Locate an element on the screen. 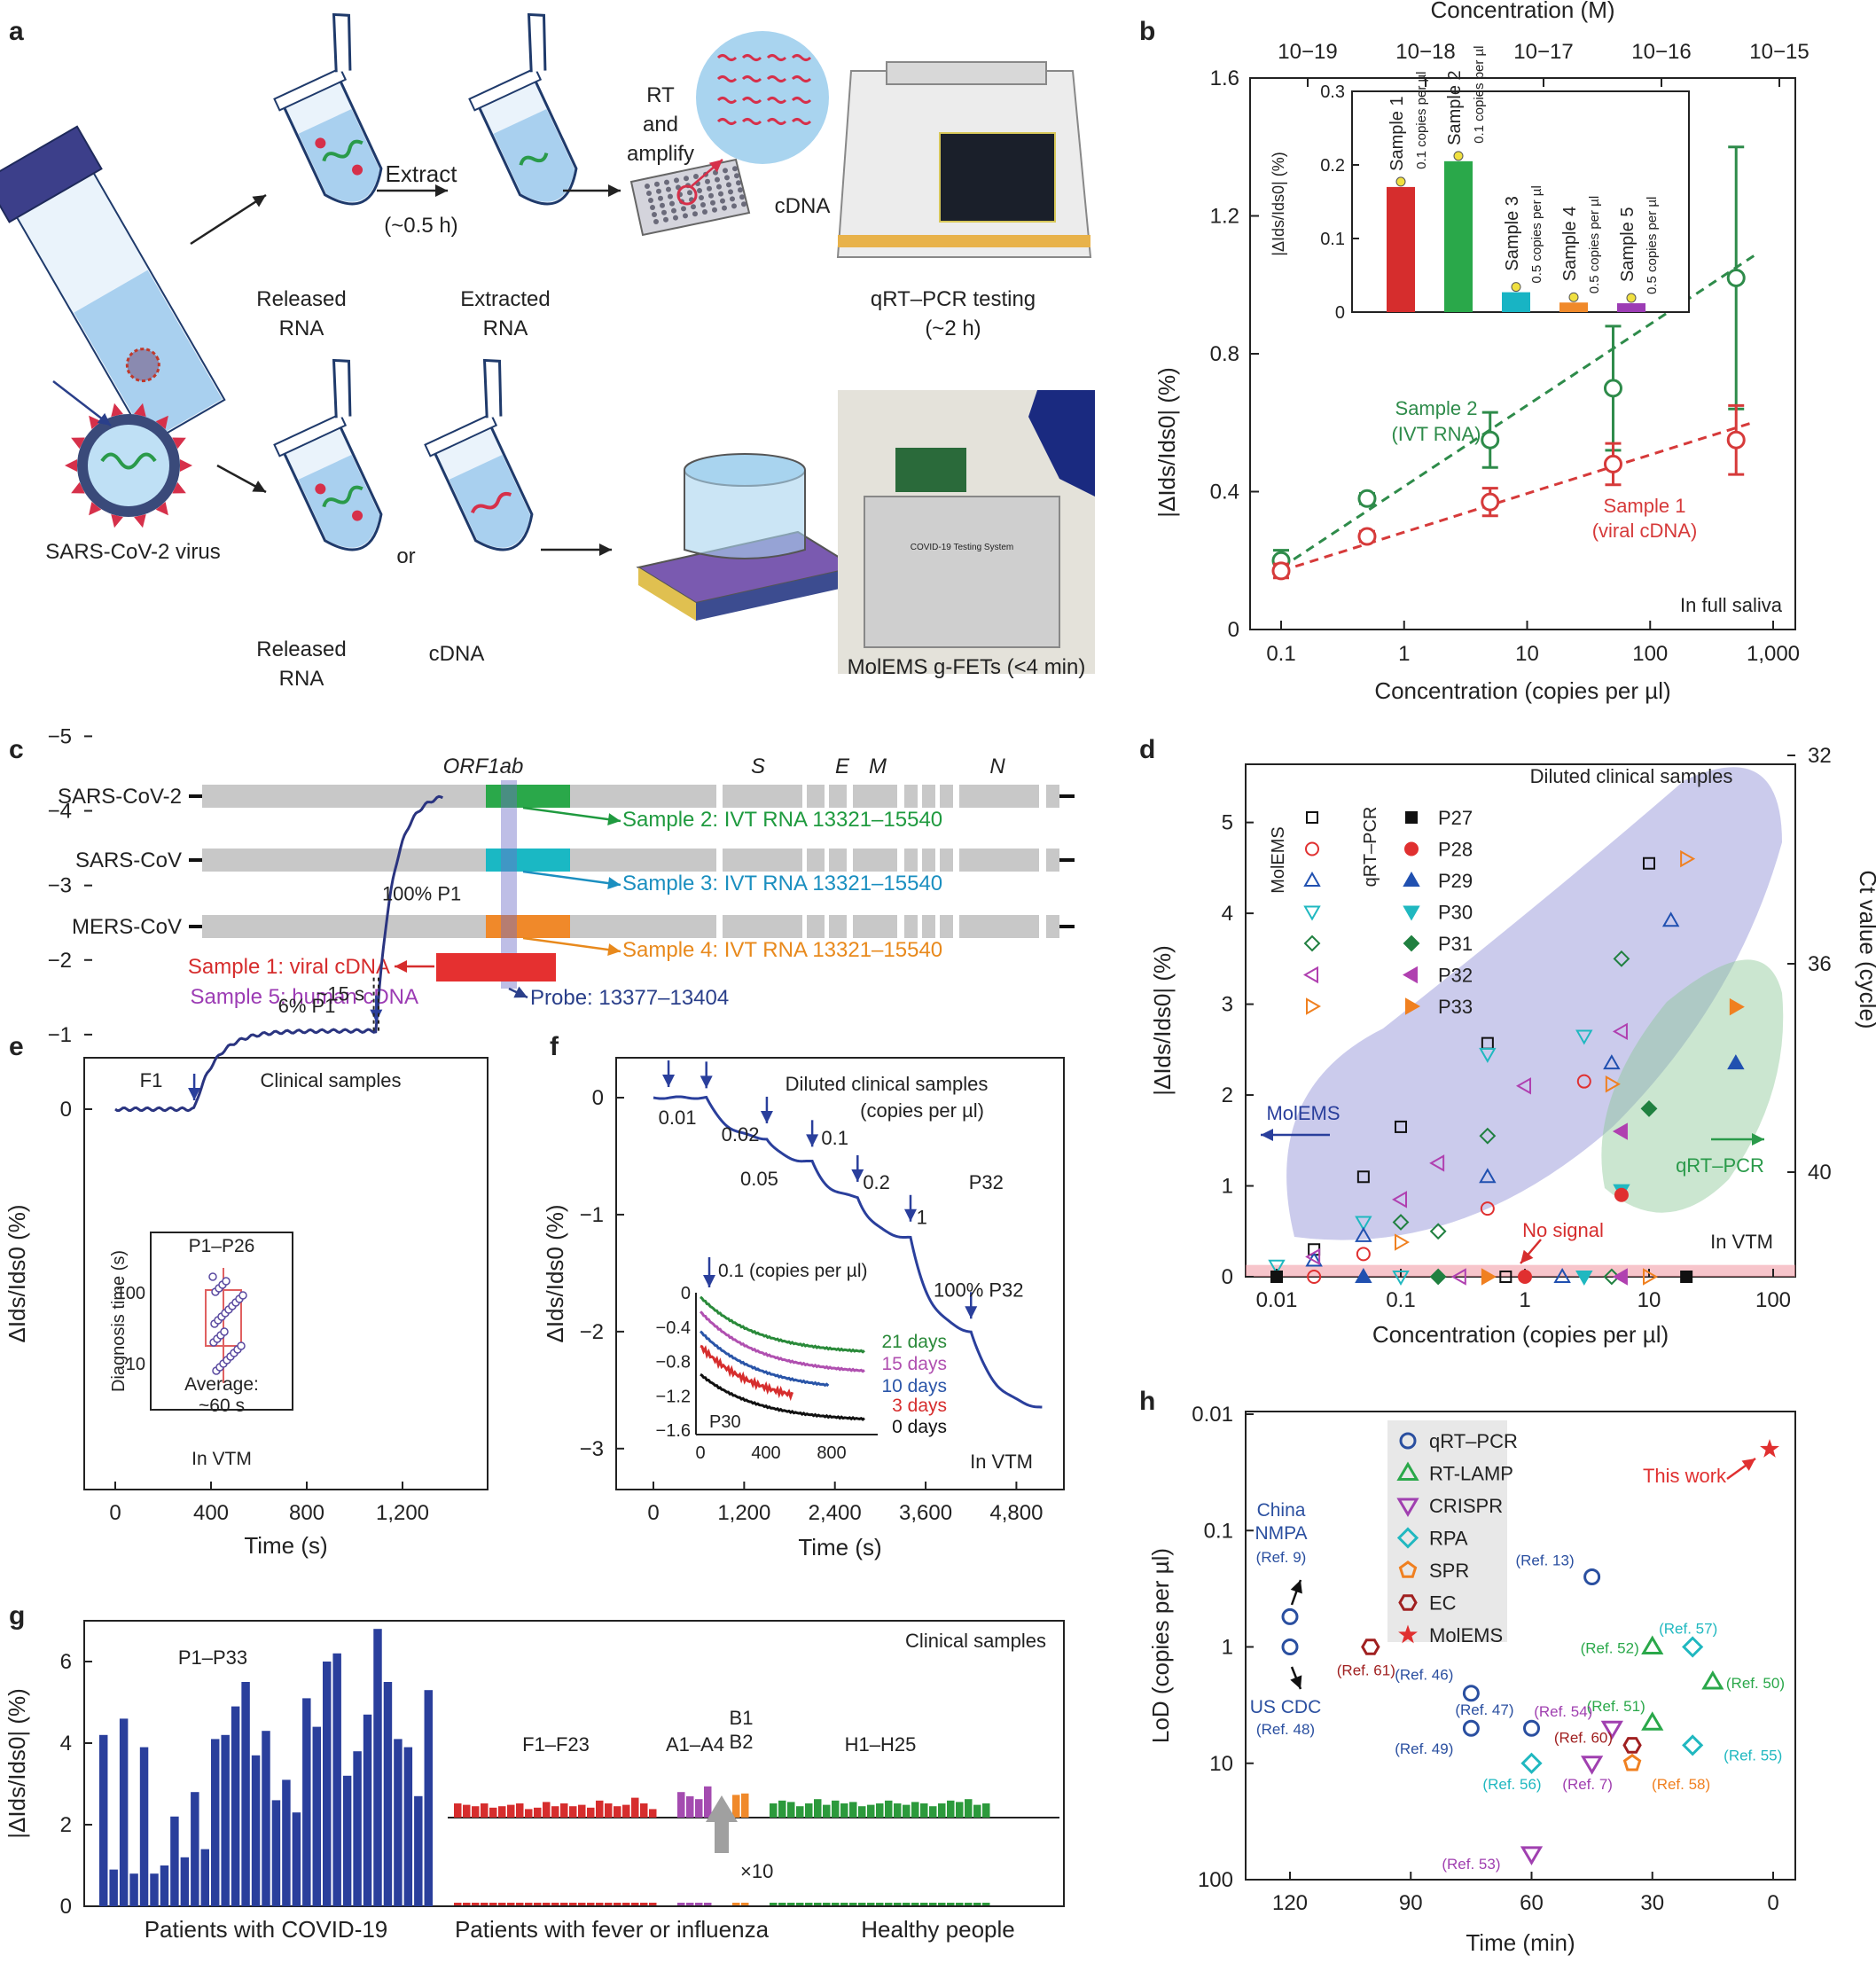 This screenshot has height=1963, width=1876. x-tick-label: 3,600 is located at coordinates (925, 1513).